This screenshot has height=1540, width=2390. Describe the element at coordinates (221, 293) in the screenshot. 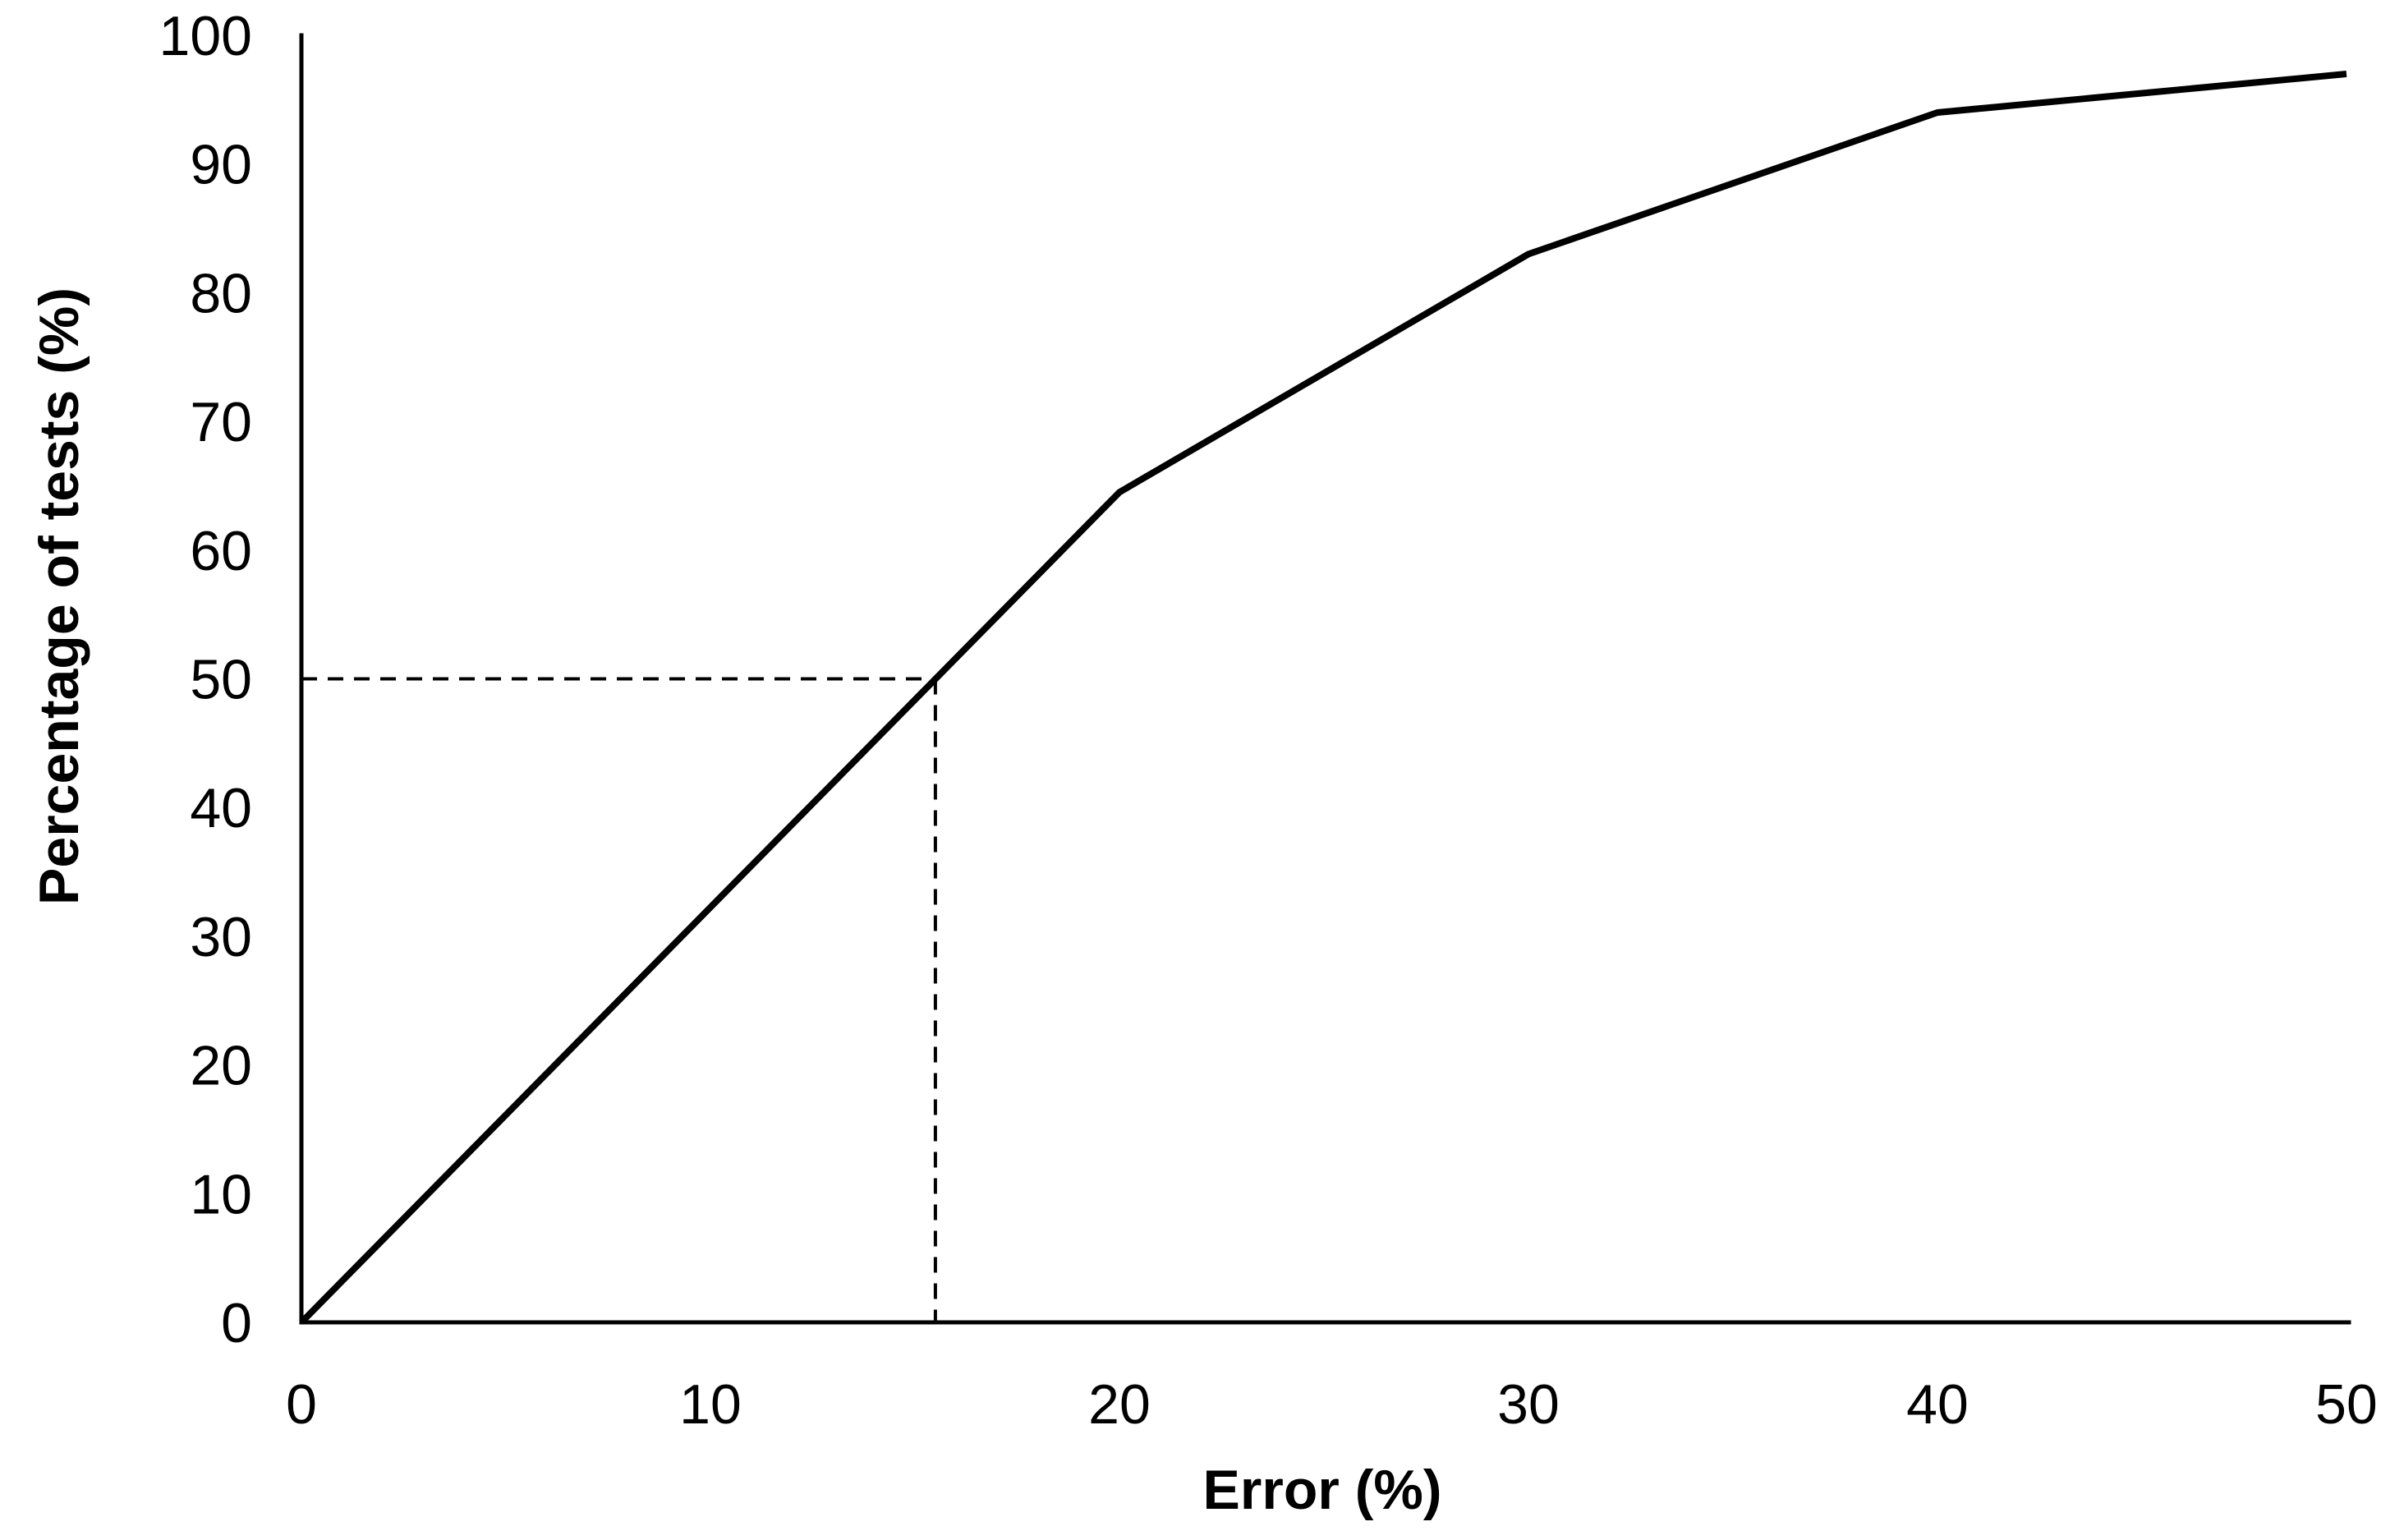

I see `y-tick-label: 80` at that location.